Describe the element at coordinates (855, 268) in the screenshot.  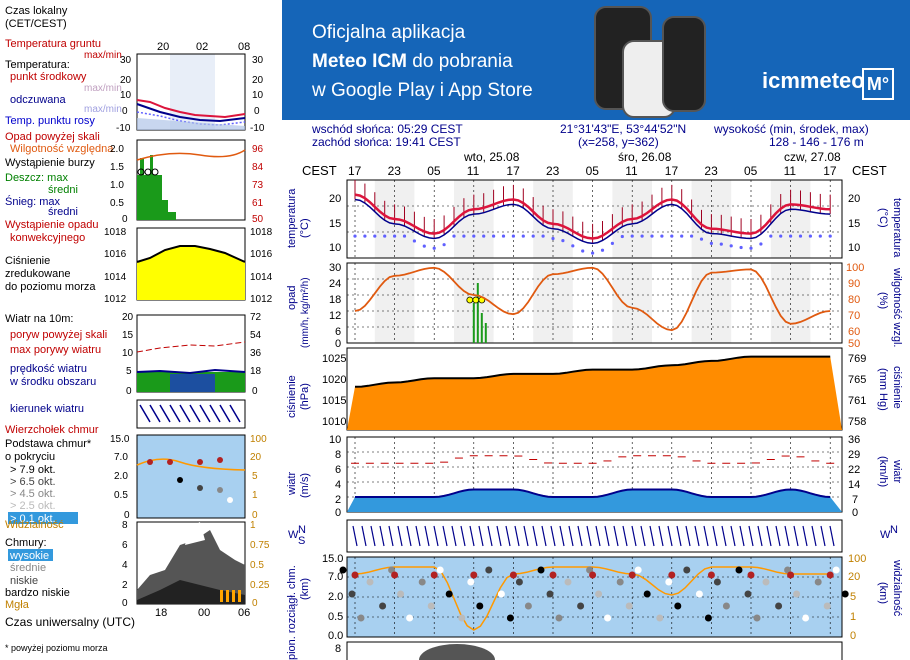
I see `humidity-tick-0: 100` at that location.